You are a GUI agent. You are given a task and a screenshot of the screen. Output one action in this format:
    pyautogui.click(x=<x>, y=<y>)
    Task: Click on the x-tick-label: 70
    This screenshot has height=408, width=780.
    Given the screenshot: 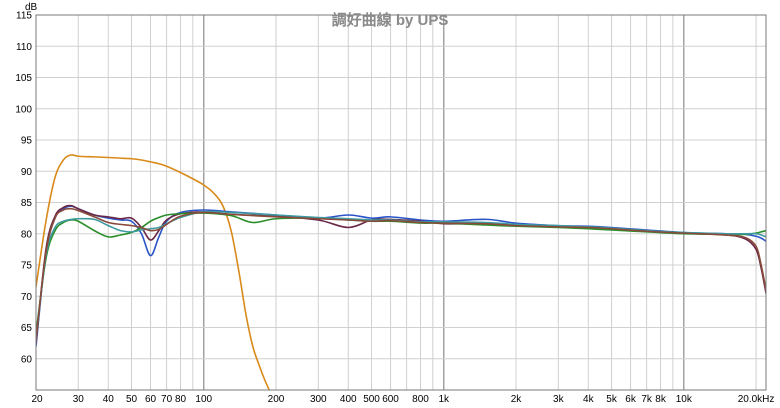 What is the action you would take?
    pyautogui.click(x=167, y=399)
    